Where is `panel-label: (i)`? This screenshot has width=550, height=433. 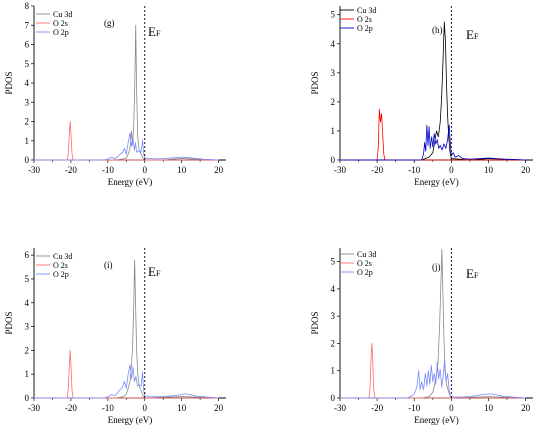 panel-label: (i) is located at coordinates (108, 265).